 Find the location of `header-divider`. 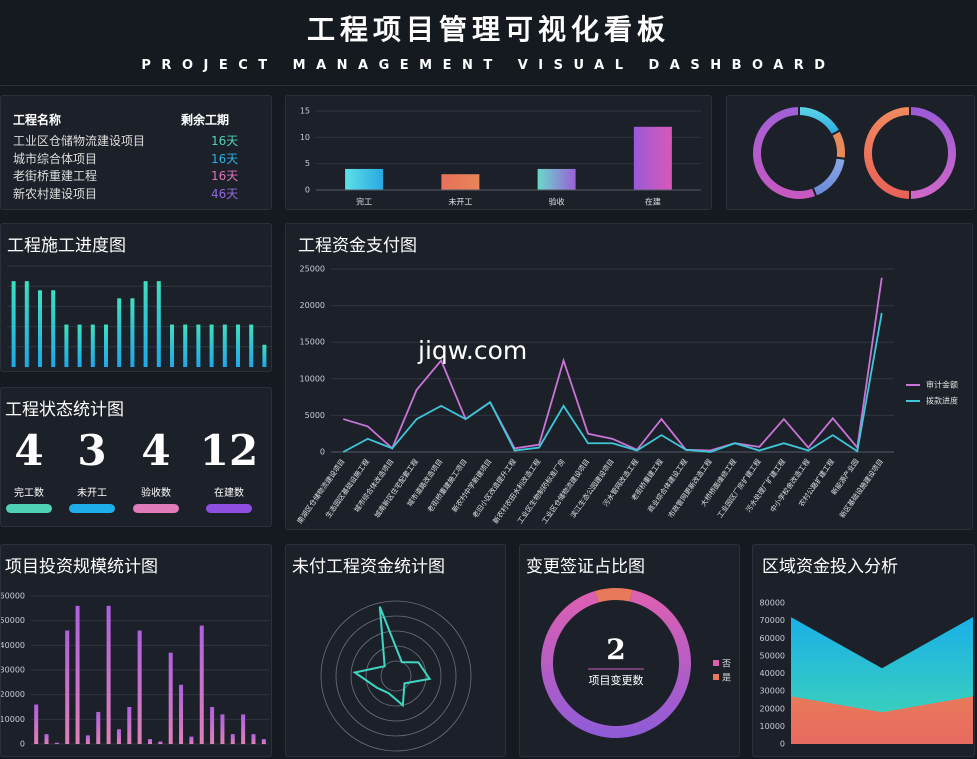

header-divider is located at coordinates (488, 85).